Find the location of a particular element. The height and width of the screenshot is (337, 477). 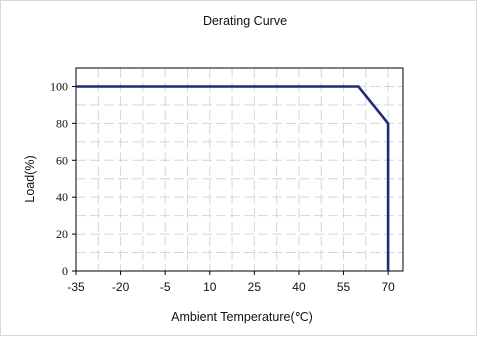

chart-title: Derating Curve is located at coordinates (245, 21).